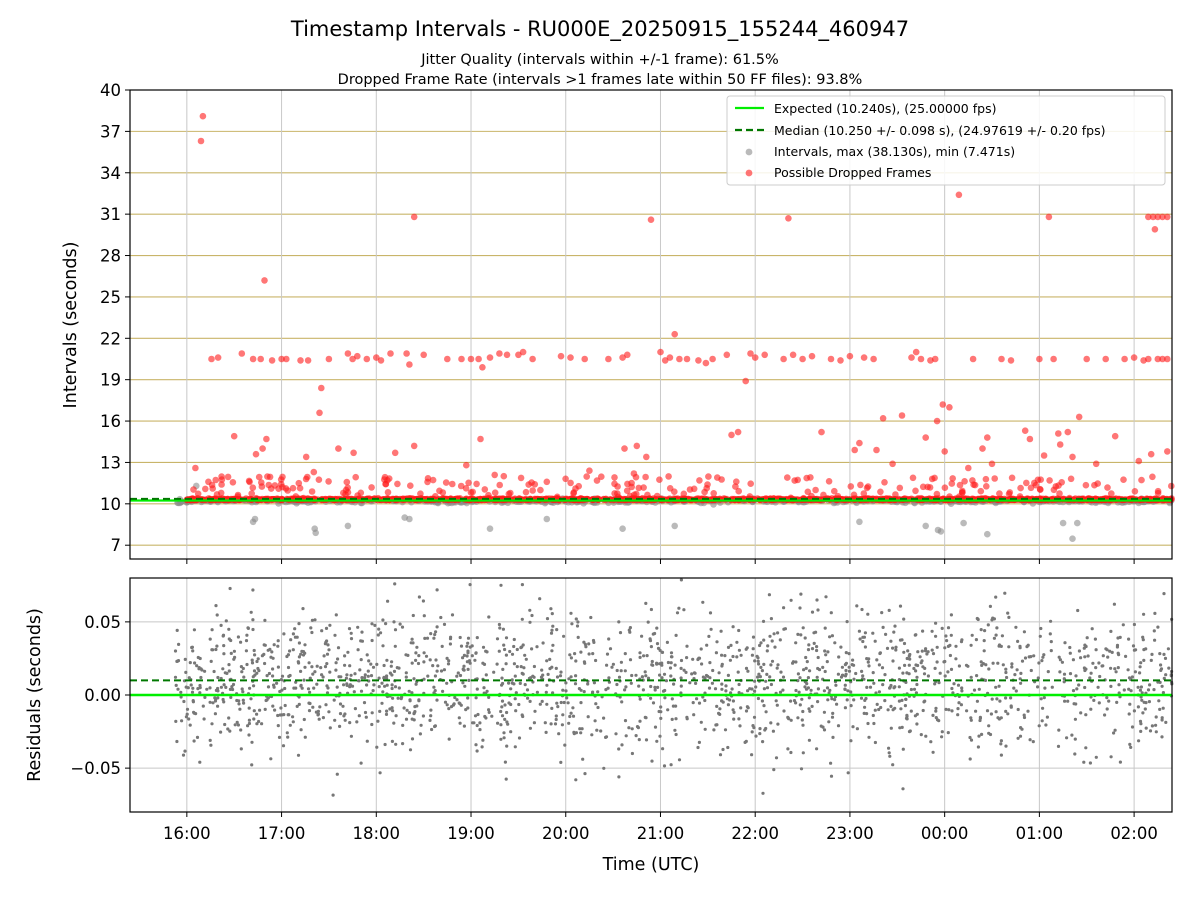 This screenshot has height=900, width=1200. What do you see at coordinates (1040, 833) in the screenshot?
I see `x-tick-label: 01:00` at bounding box center [1040, 833].